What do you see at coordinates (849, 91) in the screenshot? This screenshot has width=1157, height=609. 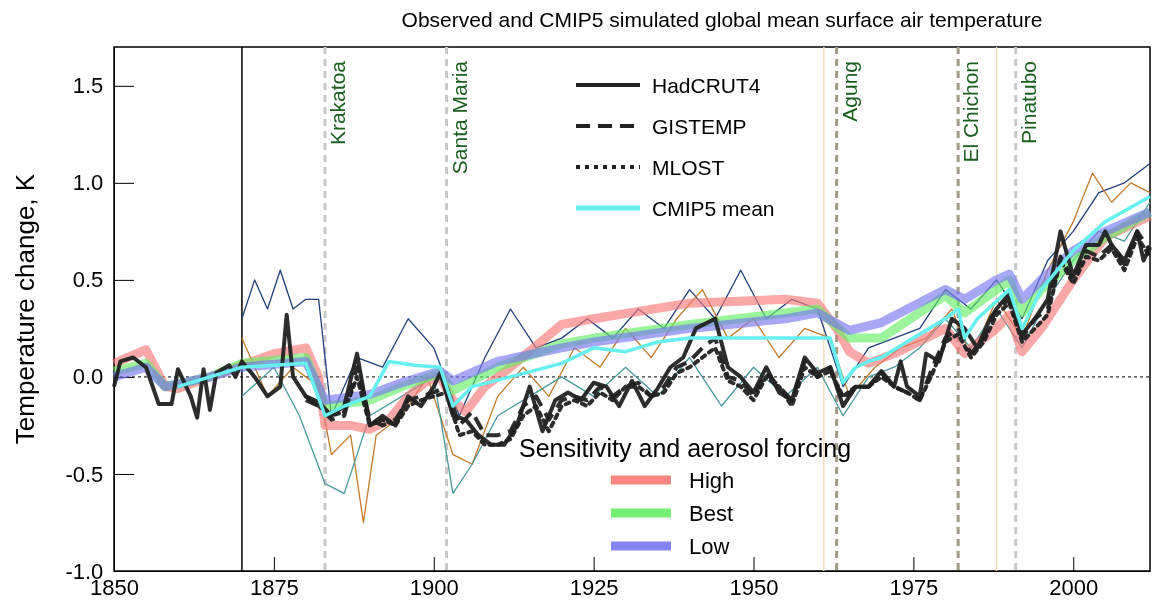 I see `ref-line-label: Agung` at bounding box center [849, 91].